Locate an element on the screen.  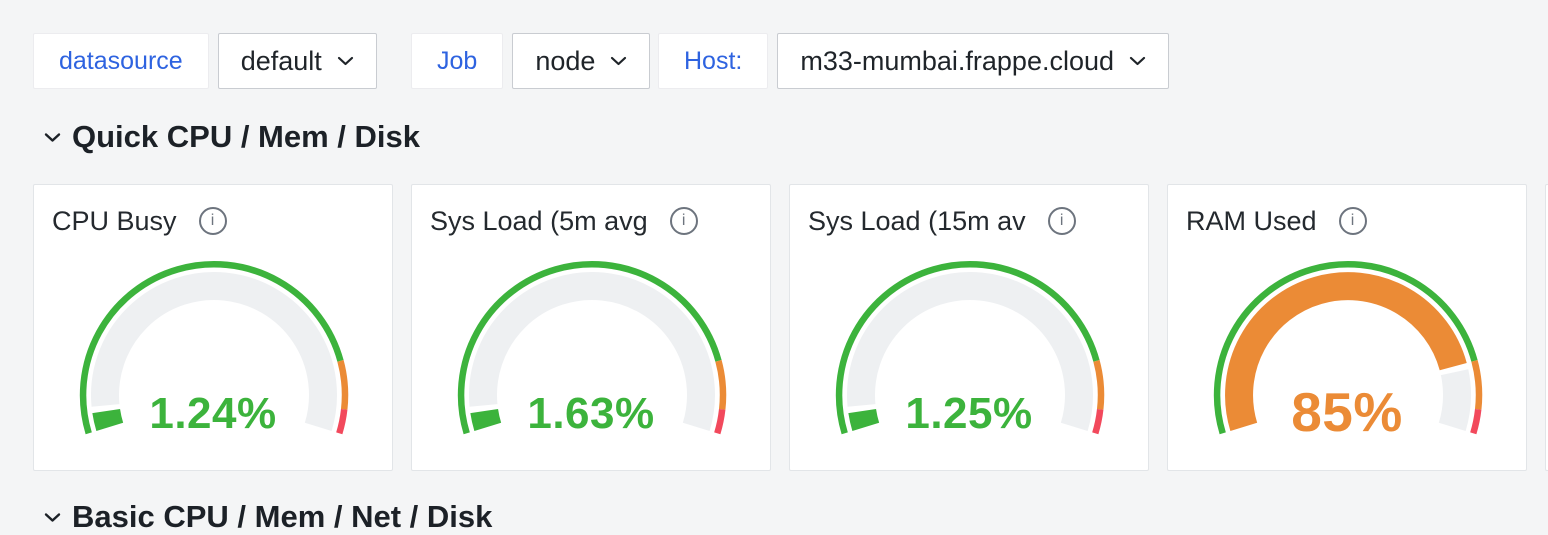
panel-cpu-busy: CPU Busy 1.24% is located at coordinates (213, 327).